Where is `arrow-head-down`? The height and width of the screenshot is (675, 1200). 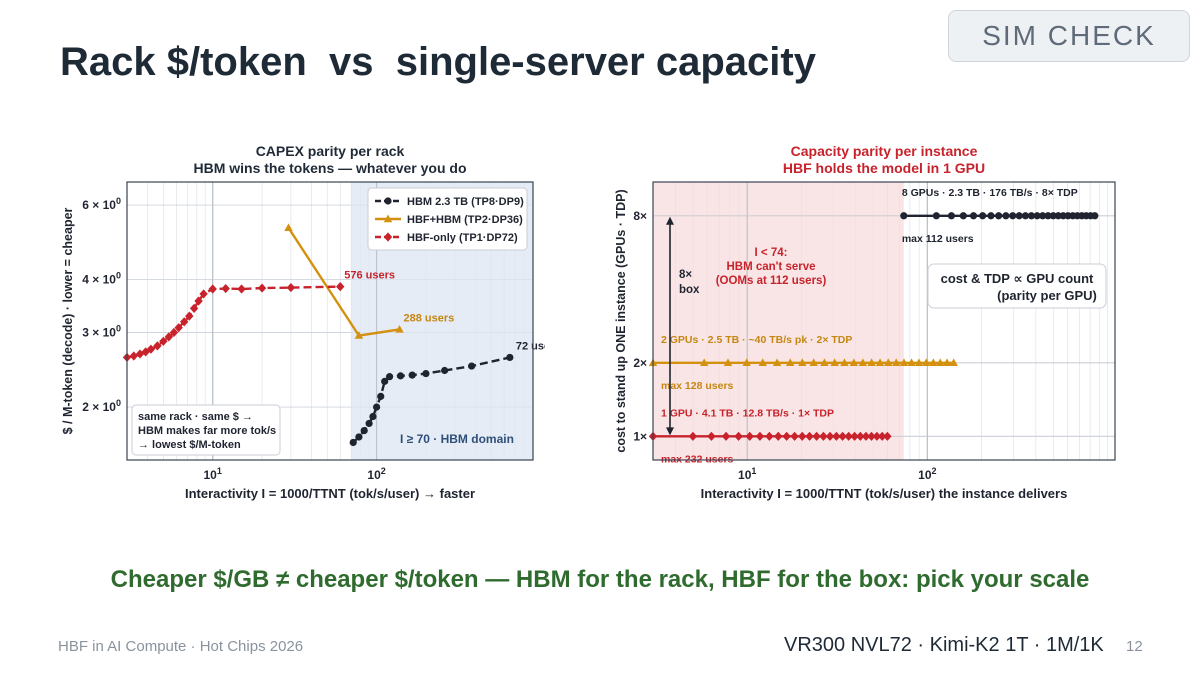
arrow-head-down is located at coordinates (670, 431).